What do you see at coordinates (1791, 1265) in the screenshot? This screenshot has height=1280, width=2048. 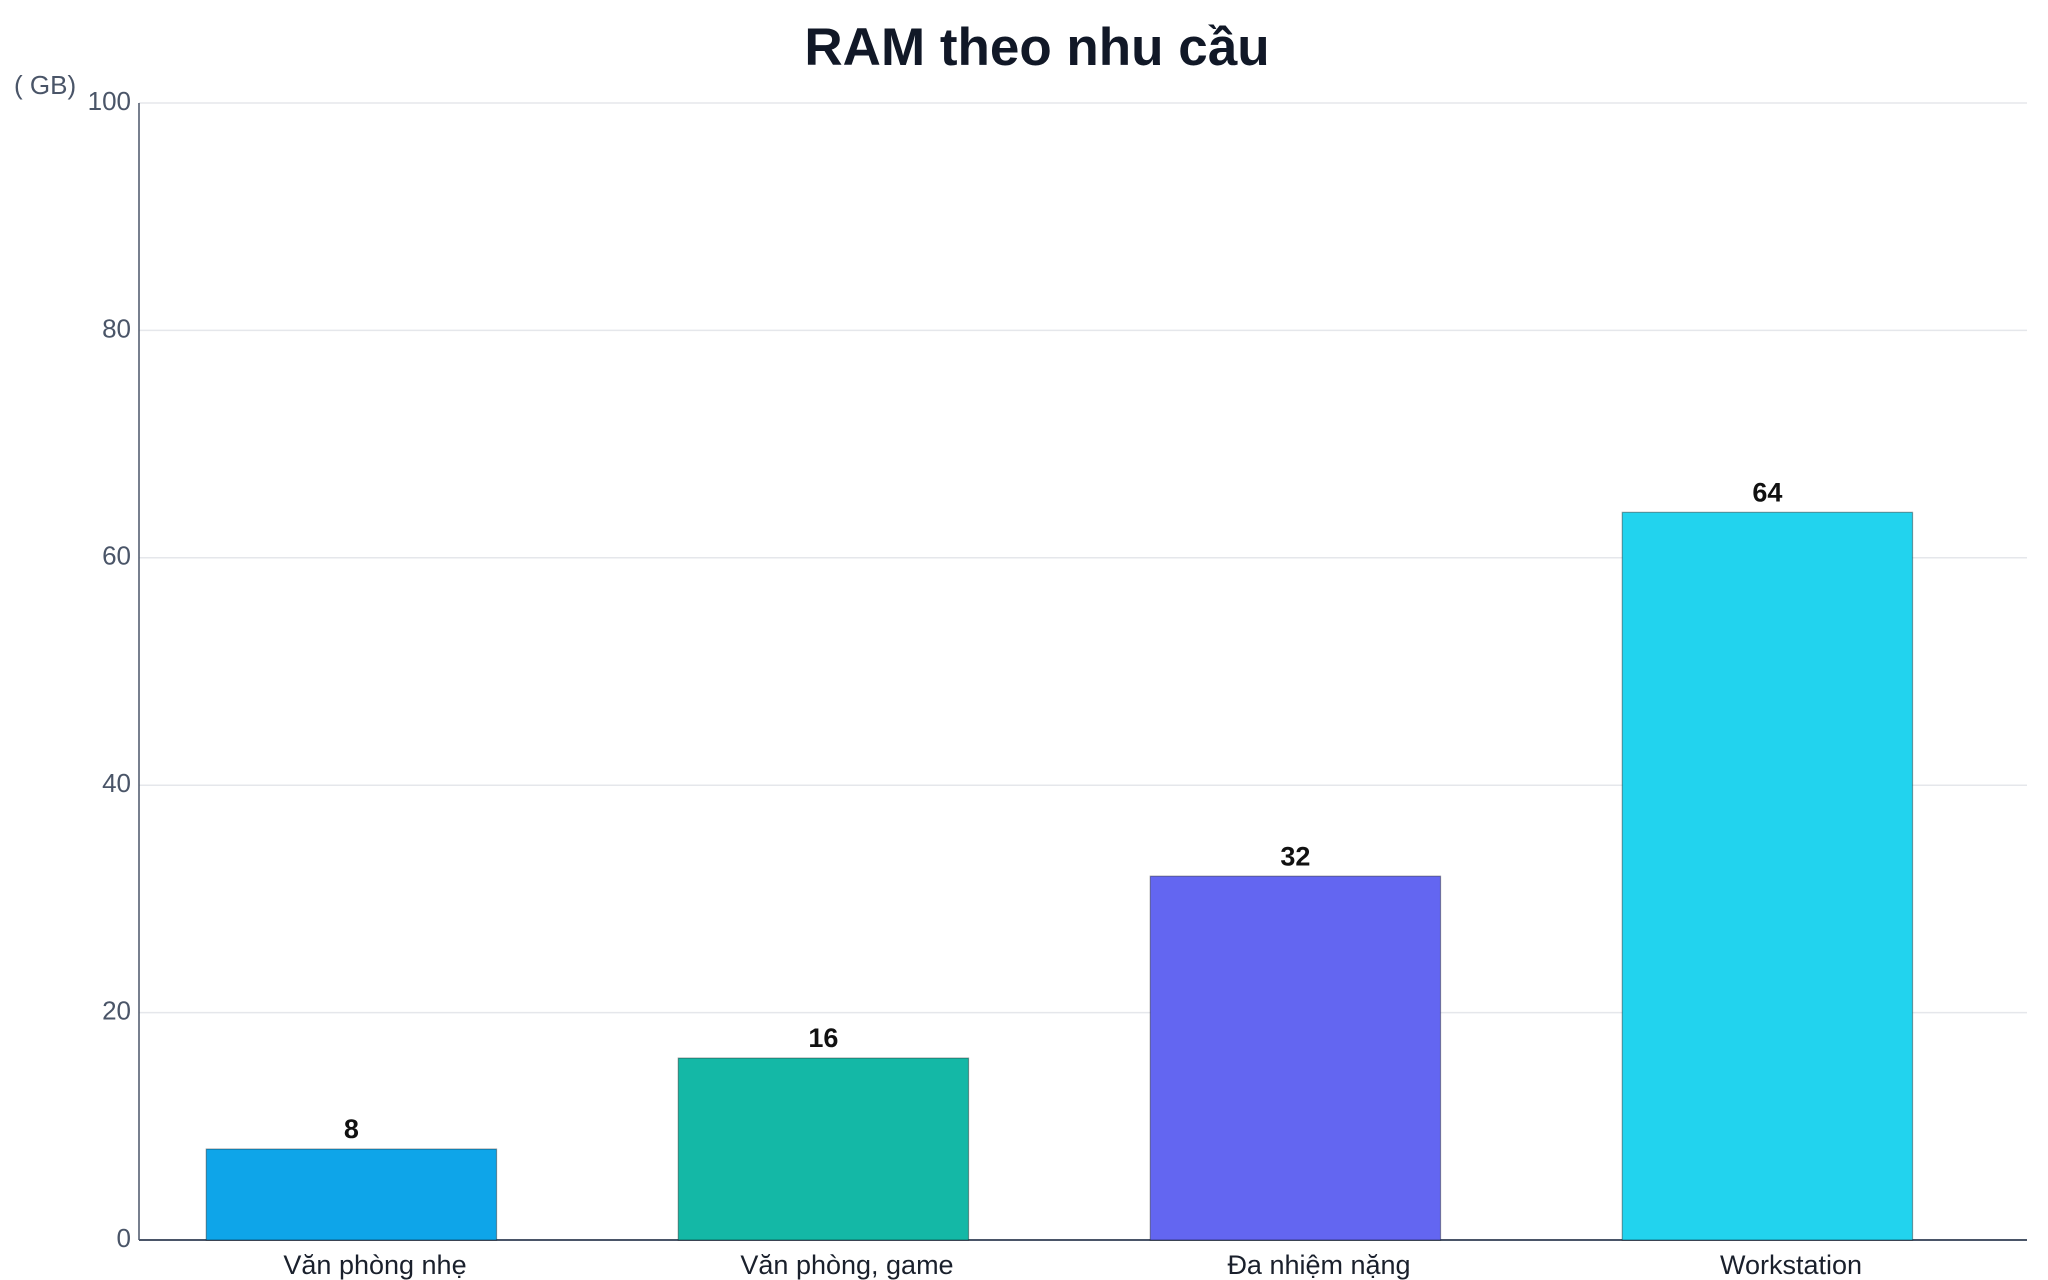 I see `x-tick-label: Workstation` at bounding box center [1791, 1265].